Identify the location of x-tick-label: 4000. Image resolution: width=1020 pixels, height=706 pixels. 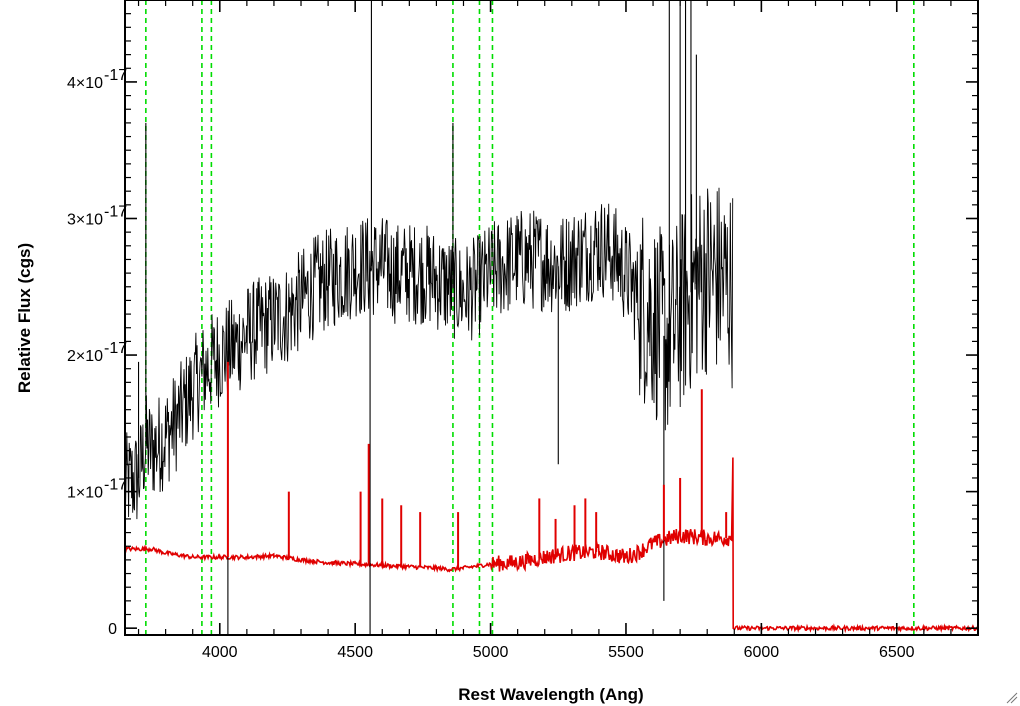
(220, 652).